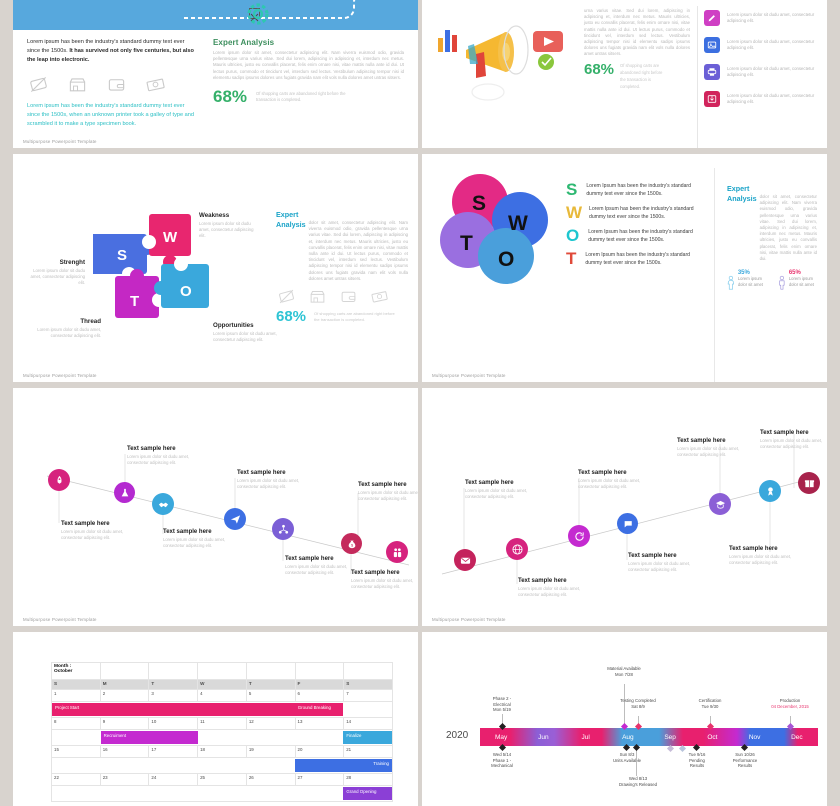 This screenshot has width=840, height=806. Describe the element at coordinates (258, 14) in the screenshot. I see `gear-icon` at that location.